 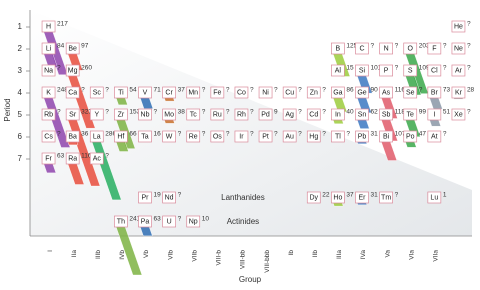 What do you see at coordinates (458, 26) in the screenshot?
I see `element-symbol: He` at bounding box center [458, 26].